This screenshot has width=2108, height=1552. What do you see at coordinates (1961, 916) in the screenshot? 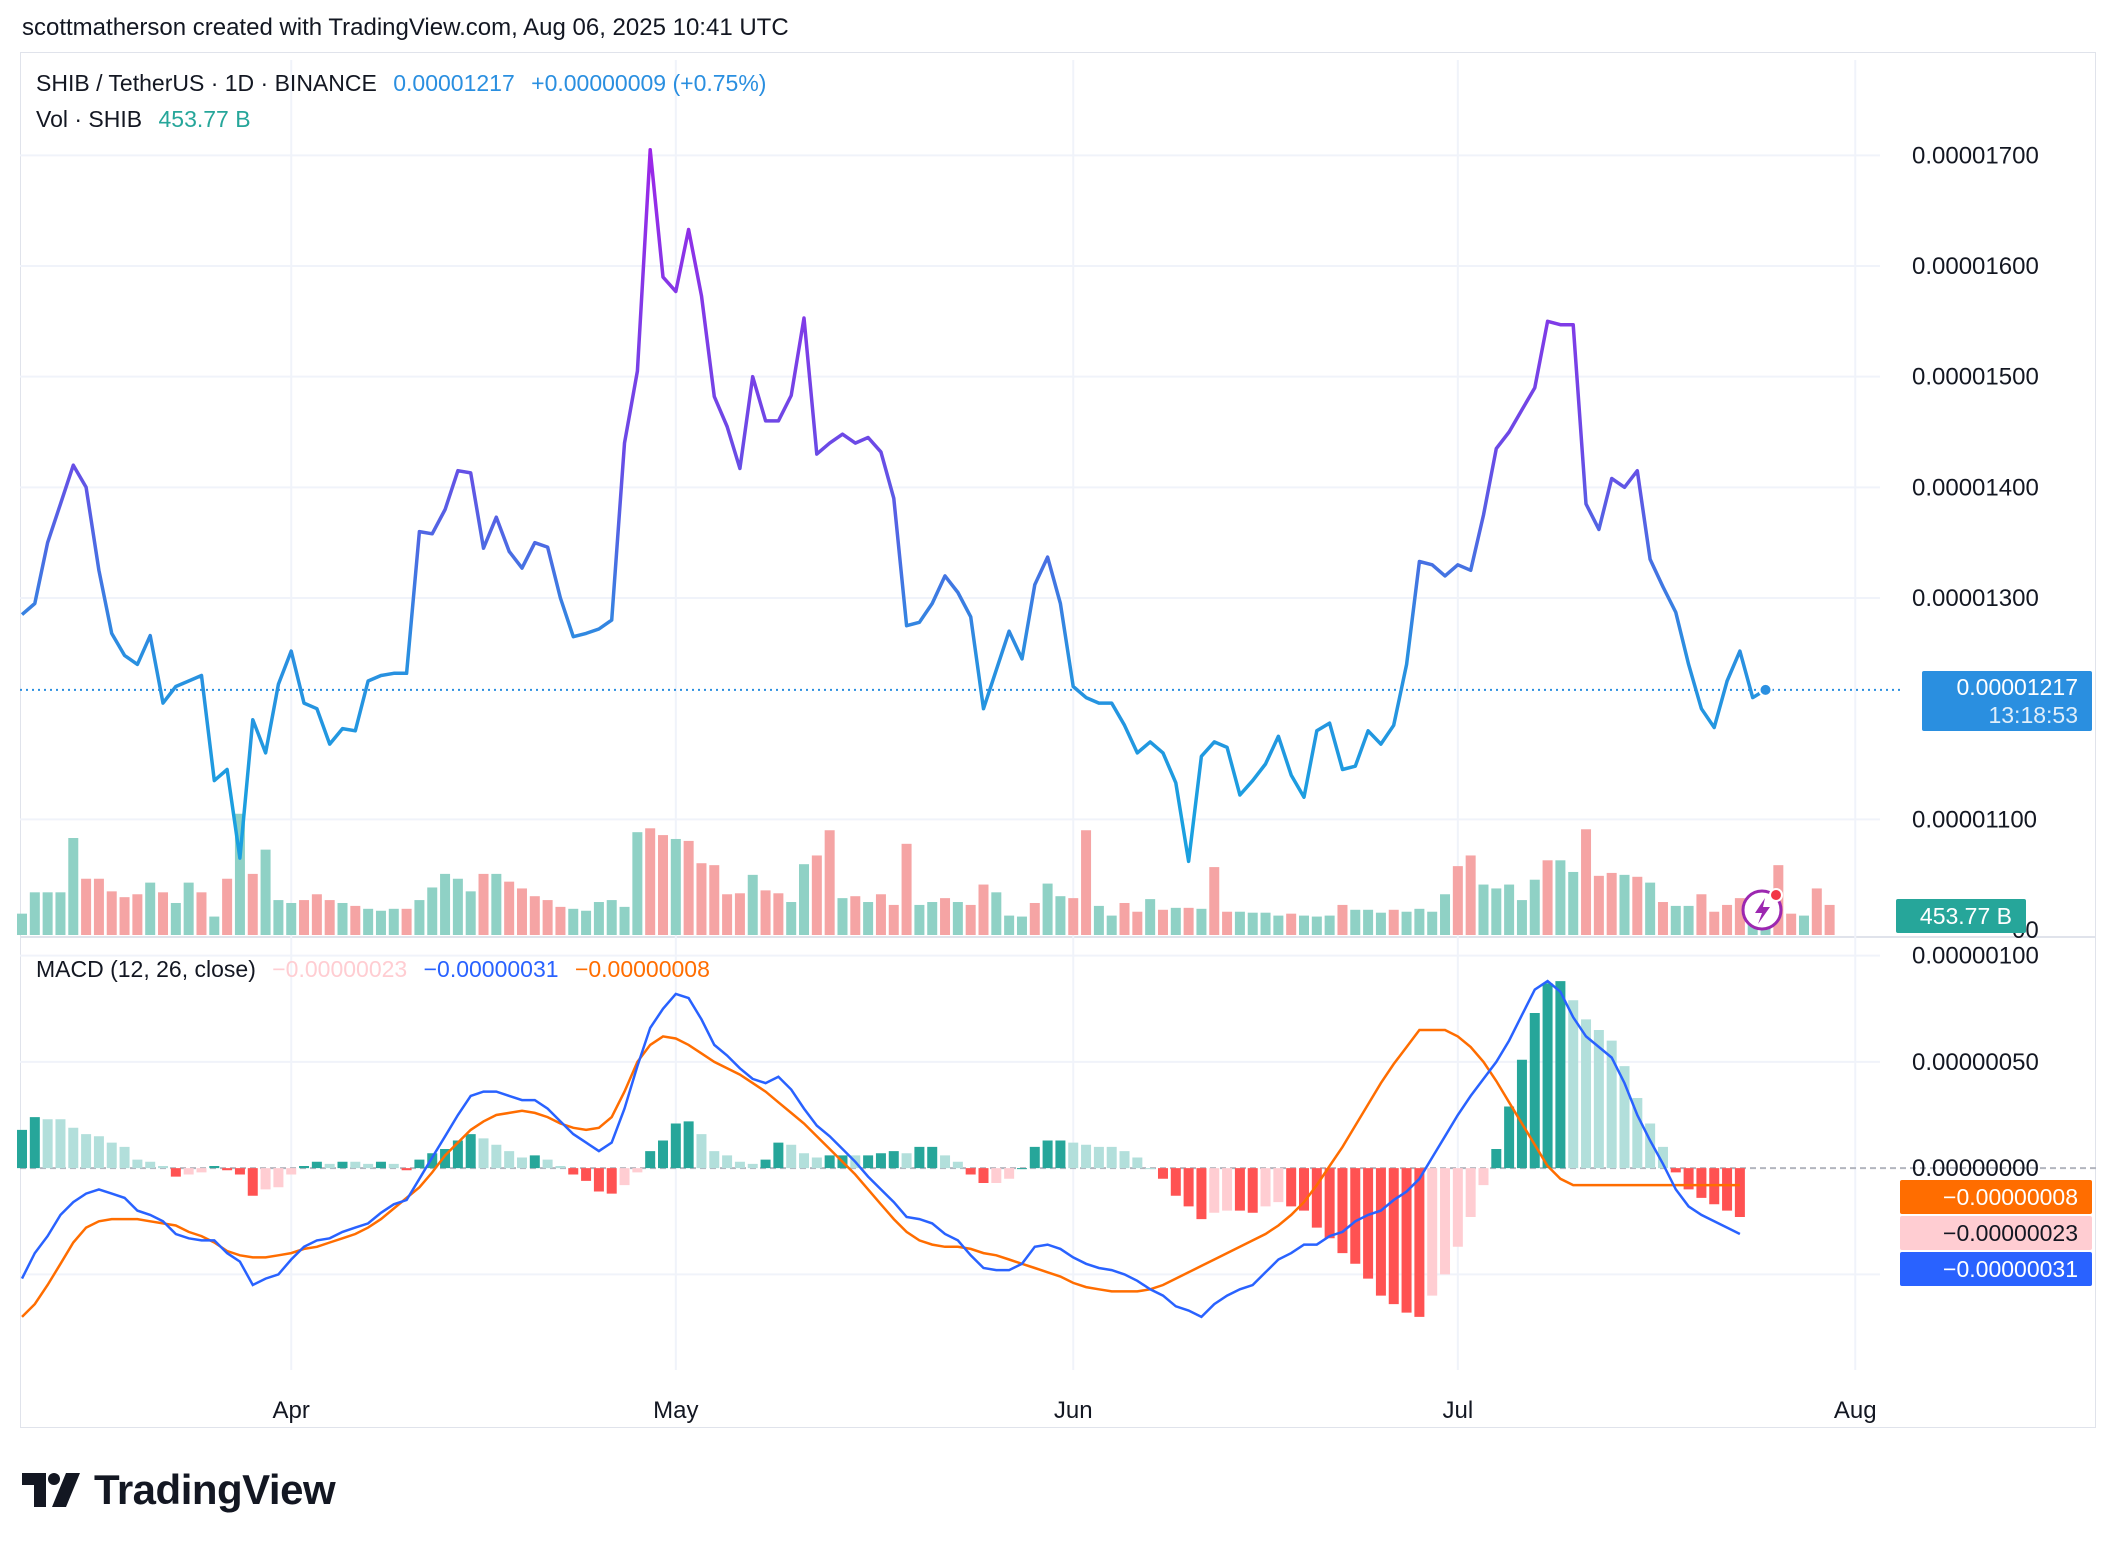
I see `volume-badge: 453.77 B` at bounding box center [1961, 916].